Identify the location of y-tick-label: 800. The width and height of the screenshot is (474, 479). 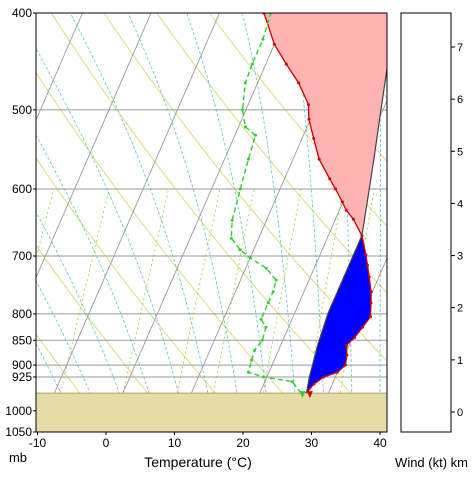
(22, 314).